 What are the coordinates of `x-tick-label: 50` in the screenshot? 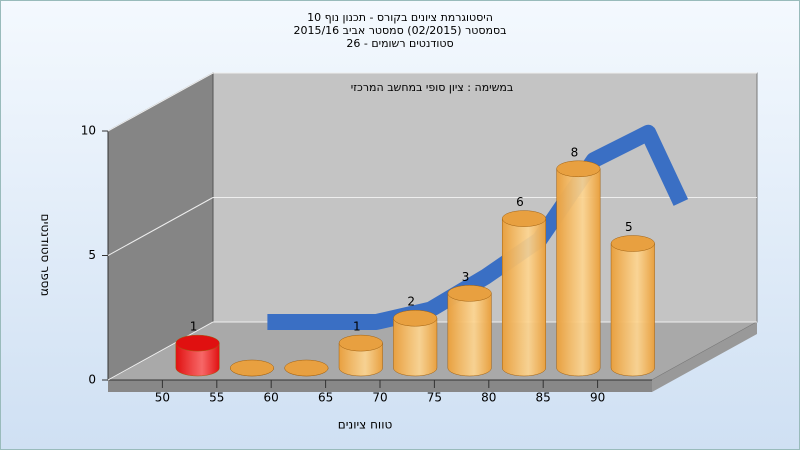 It's located at (162, 398).